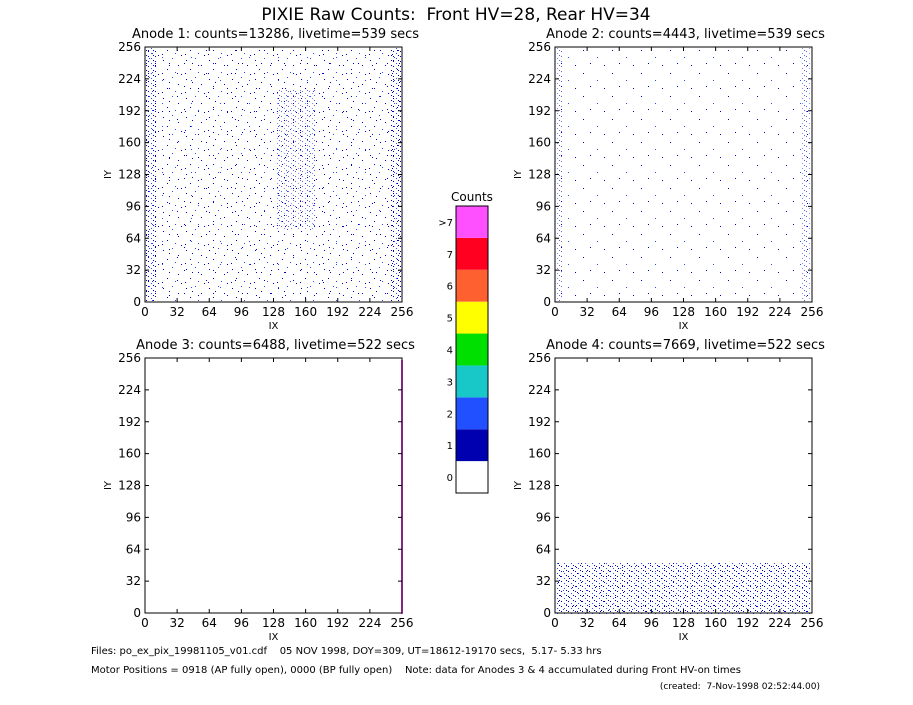 The width and height of the screenshot is (913, 705). What do you see at coordinates (450, 382) in the screenshot?
I see `colorbar-label: 3` at bounding box center [450, 382].